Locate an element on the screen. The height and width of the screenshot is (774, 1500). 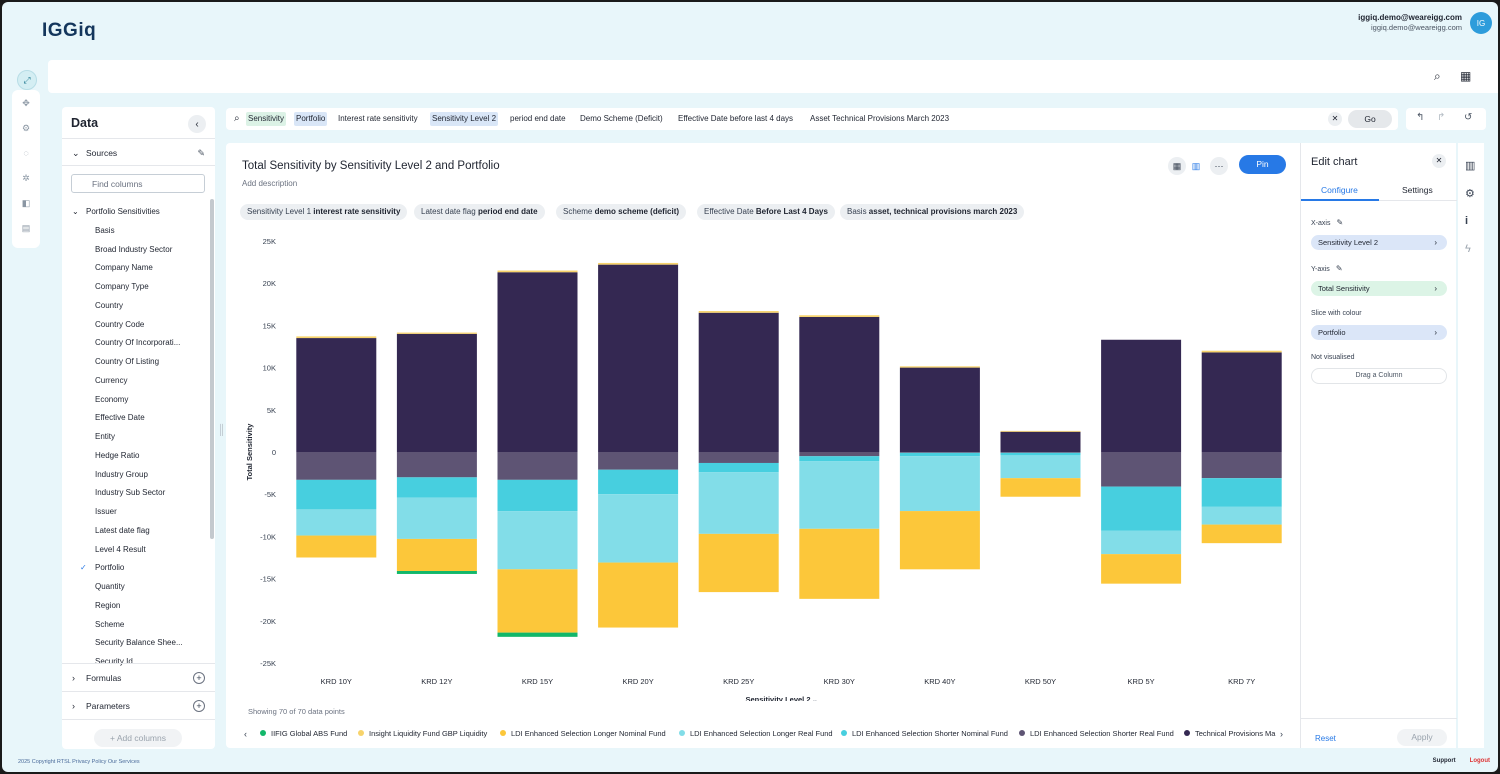
query-token: Sensitivity Level 2 is located at coordinates (464, 119).